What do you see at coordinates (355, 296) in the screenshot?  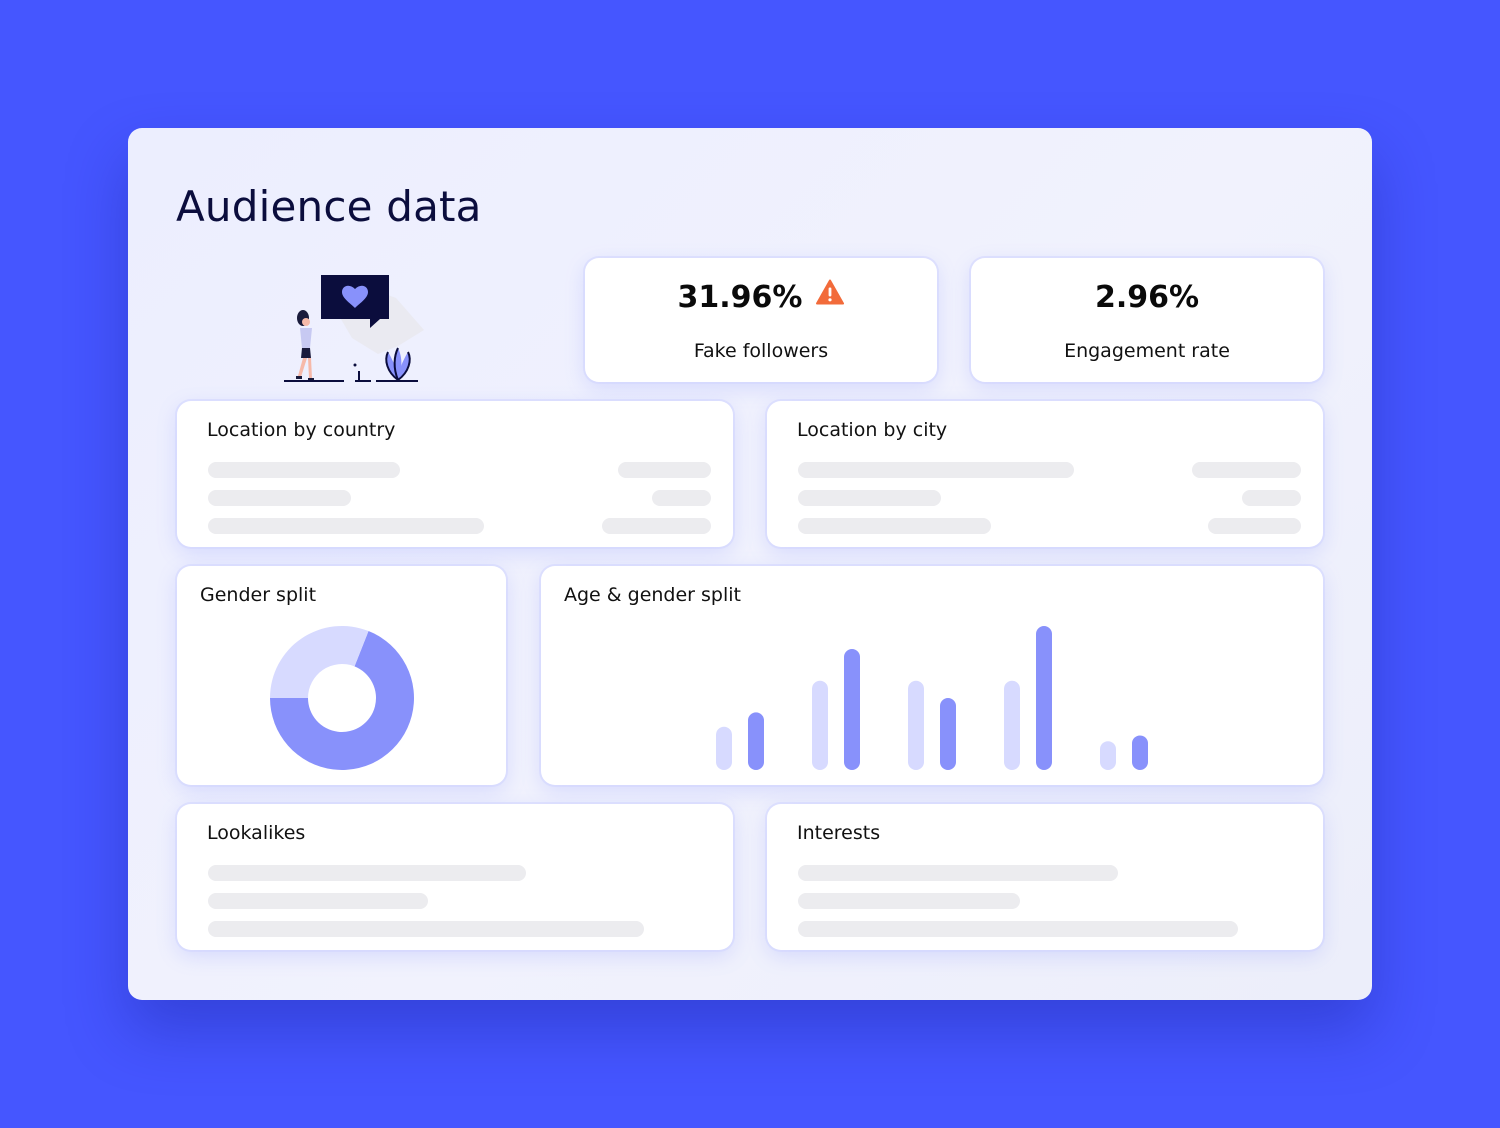 I see `heart-icon` at bounding box center [355, 296].